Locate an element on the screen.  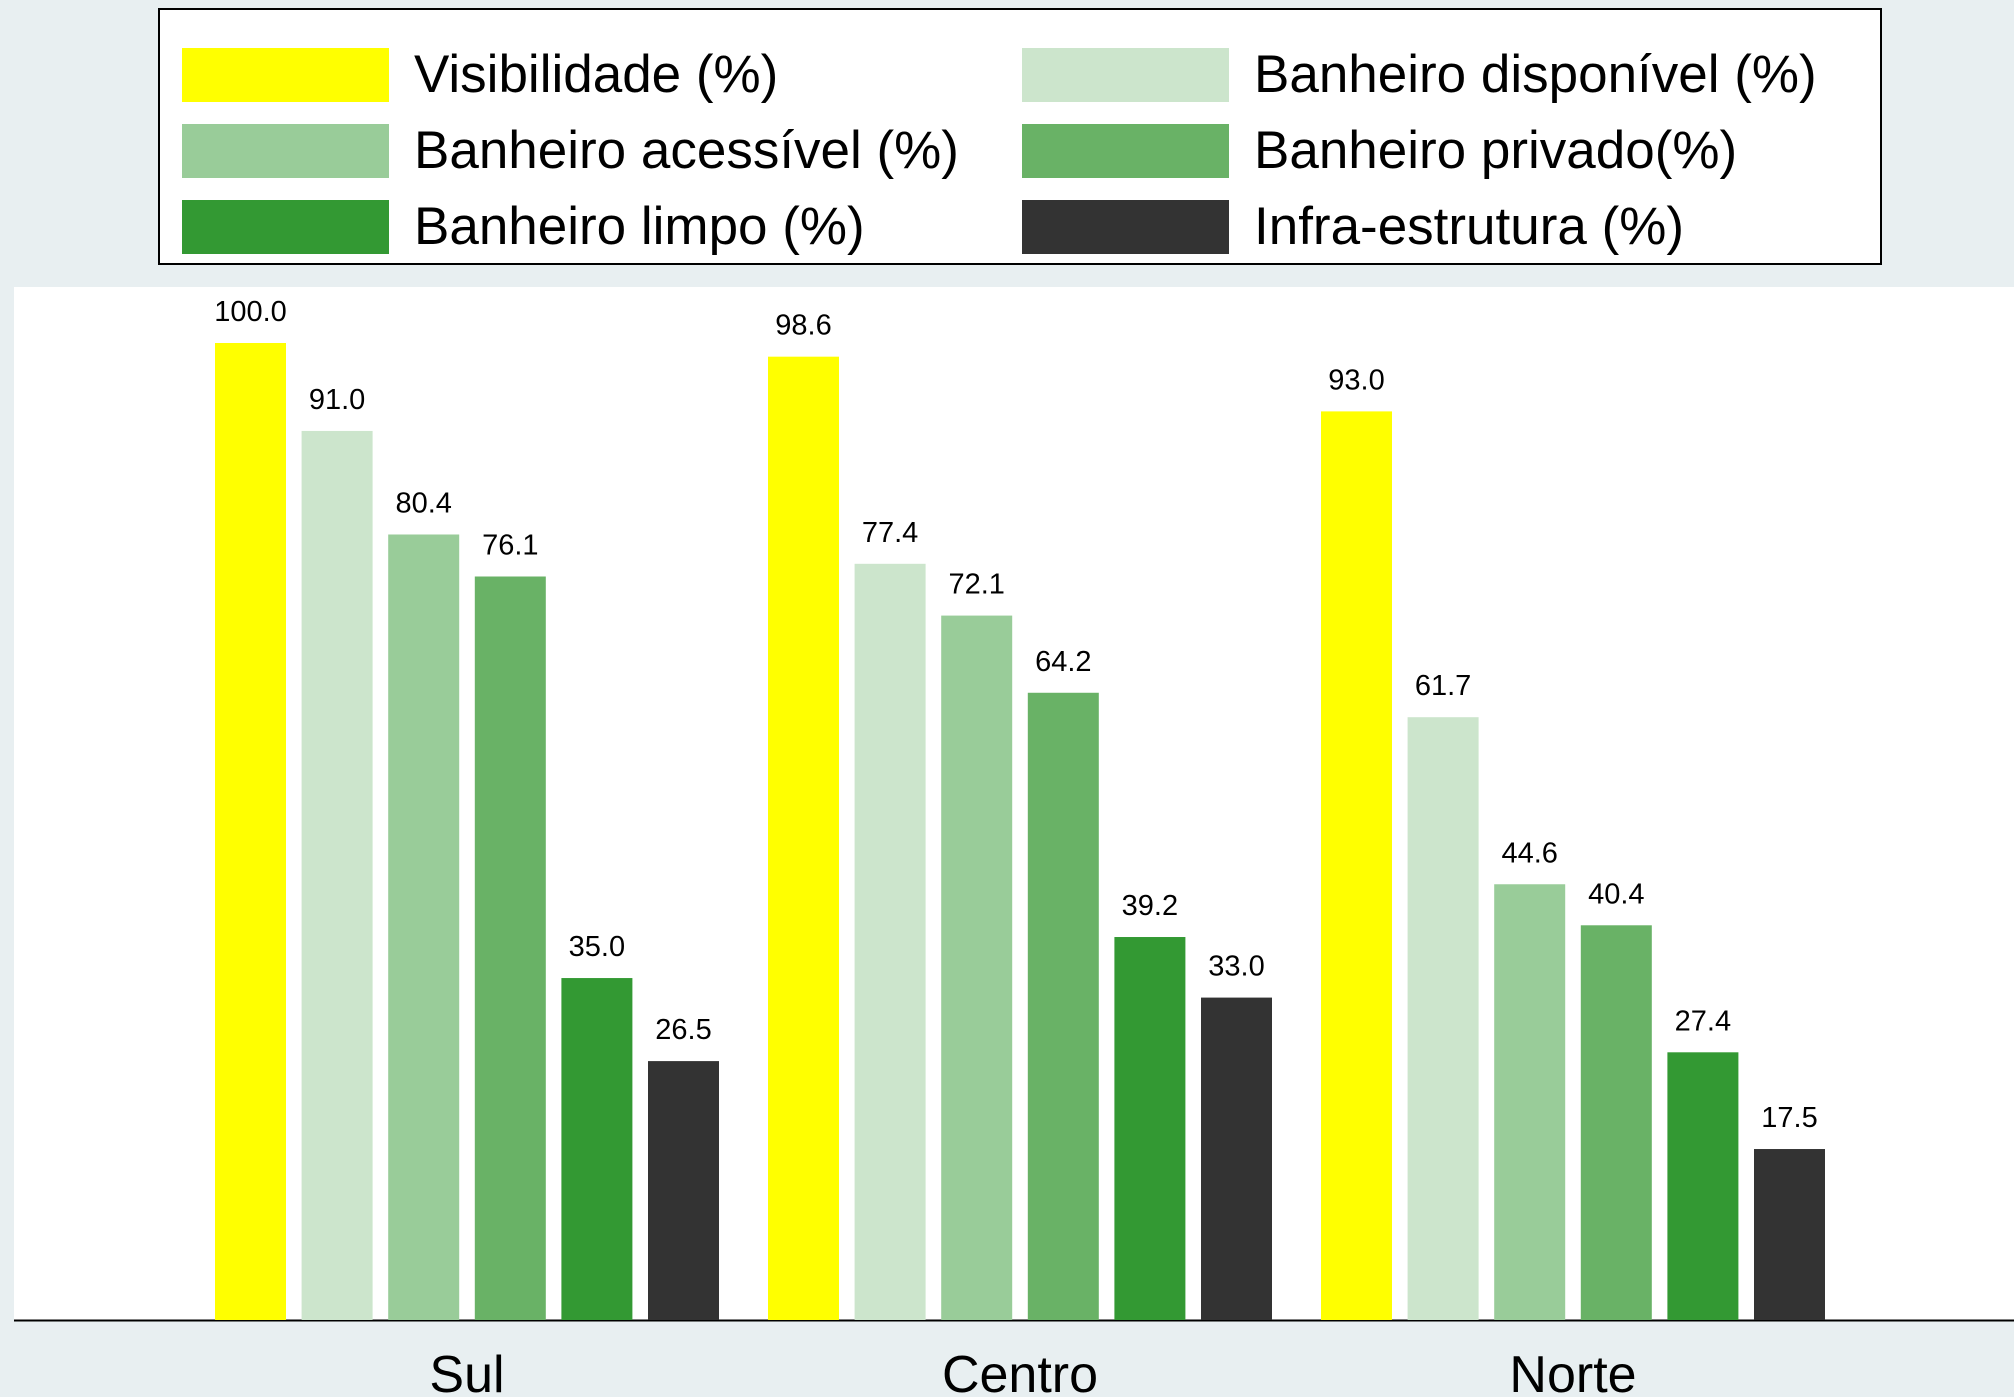
legend-label-infra-estrutura: Infra-estrutura (%) is located at coordinates (1469, 226).